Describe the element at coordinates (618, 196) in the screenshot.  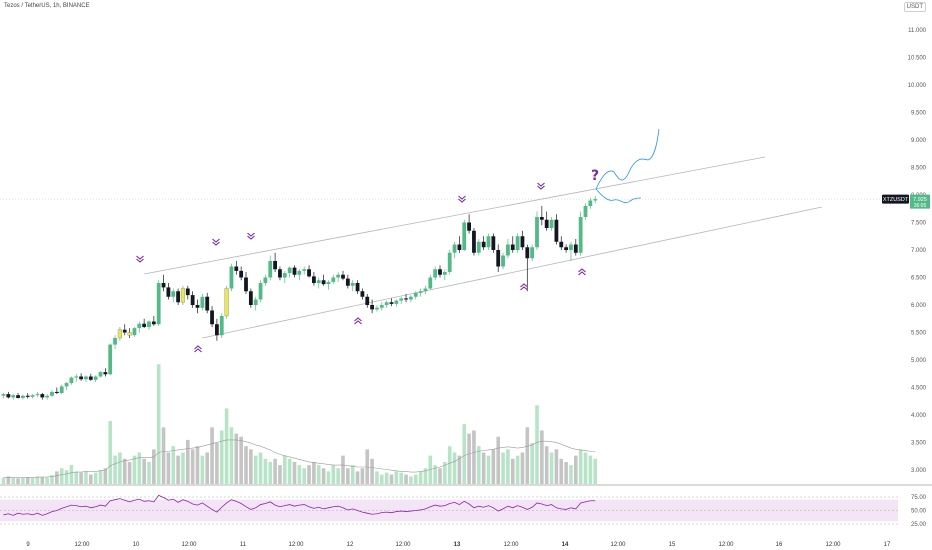
I see `projection-flat-path` at that location.